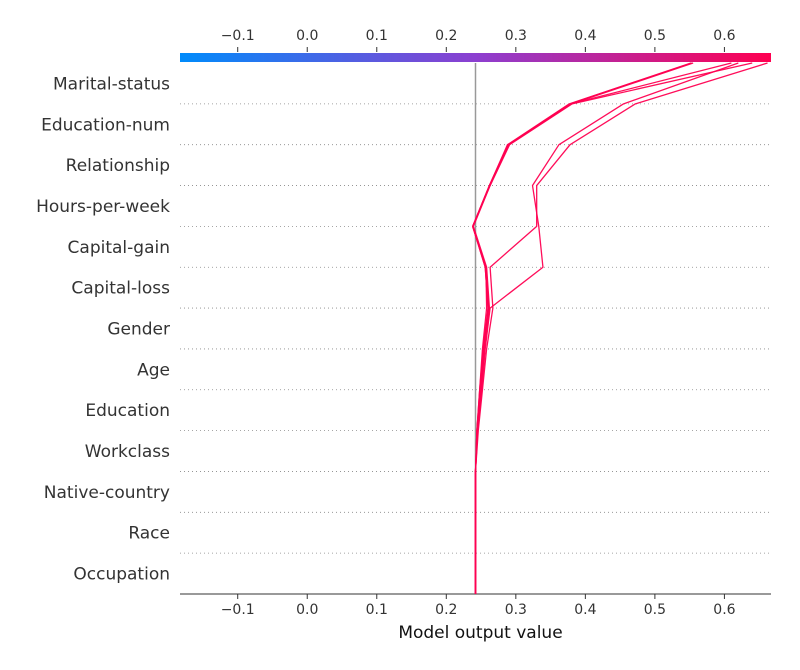 This screenshot has height=670, width=800. What do you see at coordinates (655, 610) in the screenshot?
I see `bottom-tick-label: 0.5` at bounding box center [655, 610].